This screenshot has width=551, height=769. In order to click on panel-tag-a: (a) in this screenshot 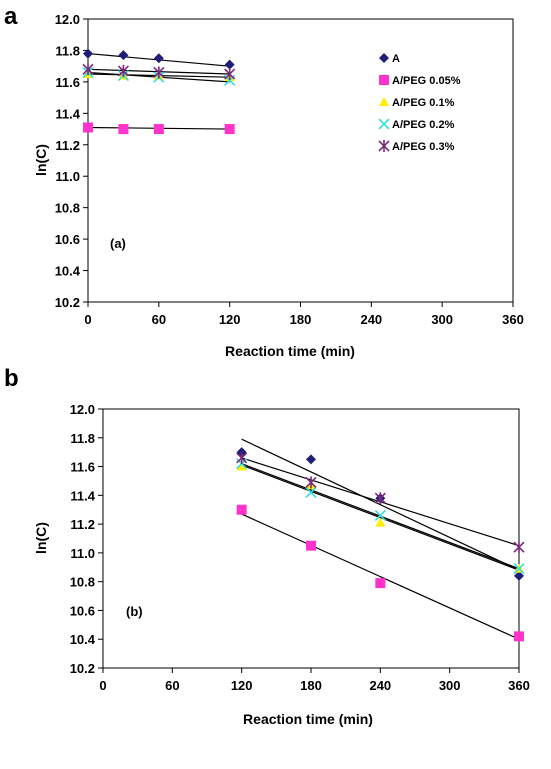, I will do `click(118, 243)`.